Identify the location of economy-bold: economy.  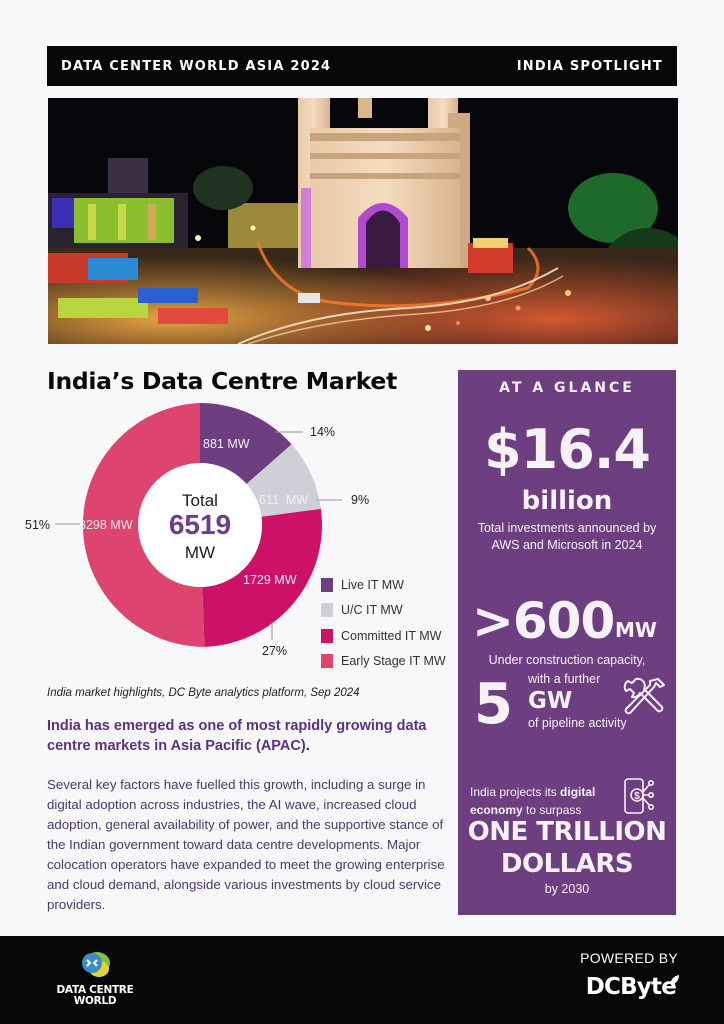
(496, 810).